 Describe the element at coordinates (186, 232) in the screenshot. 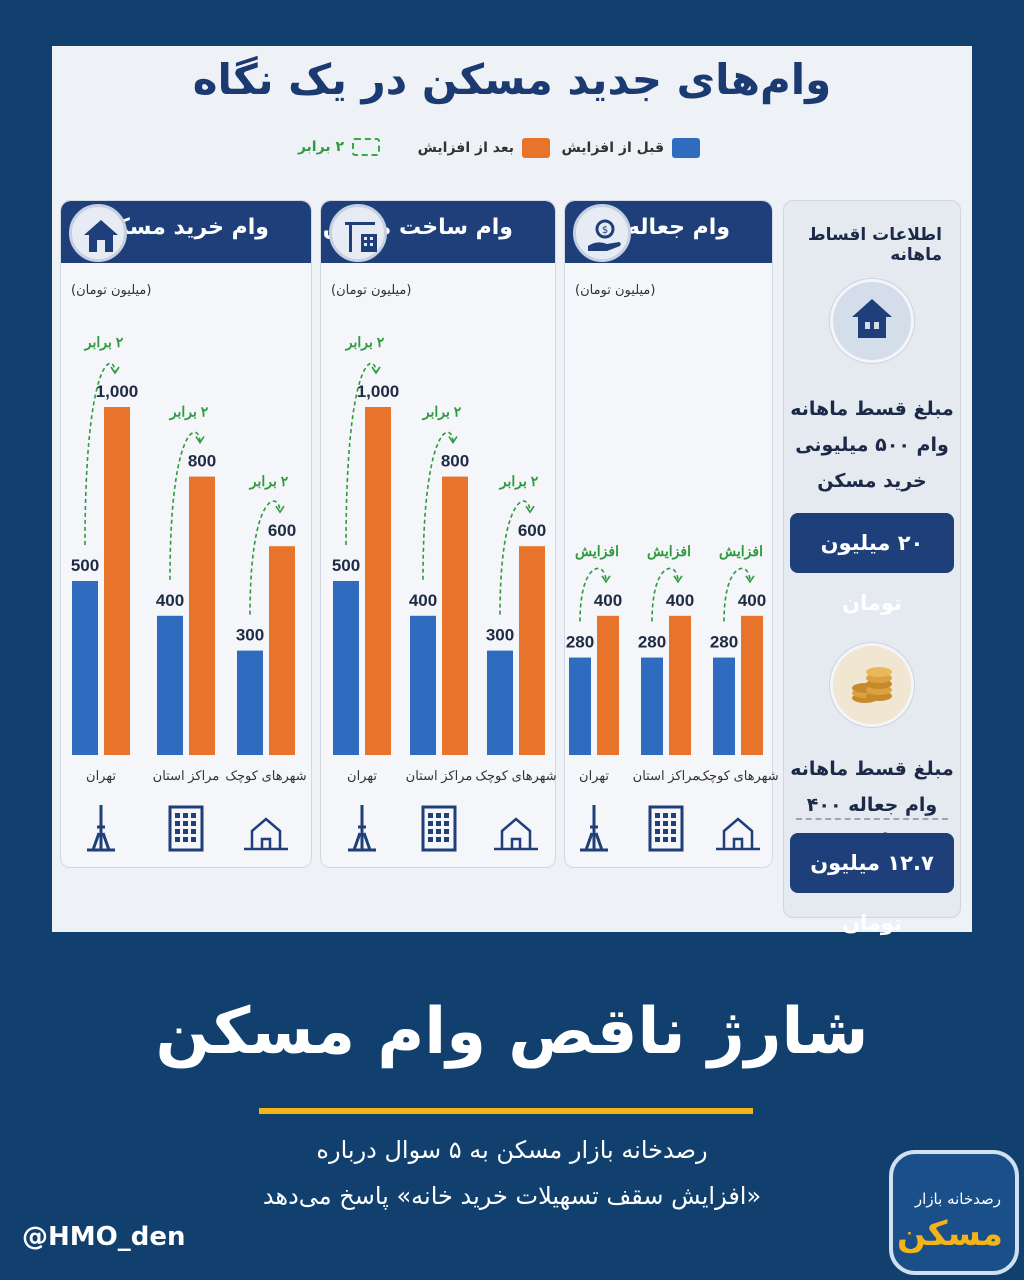

I see `panel-purchase-header: وام خرید مسکن` at that location.